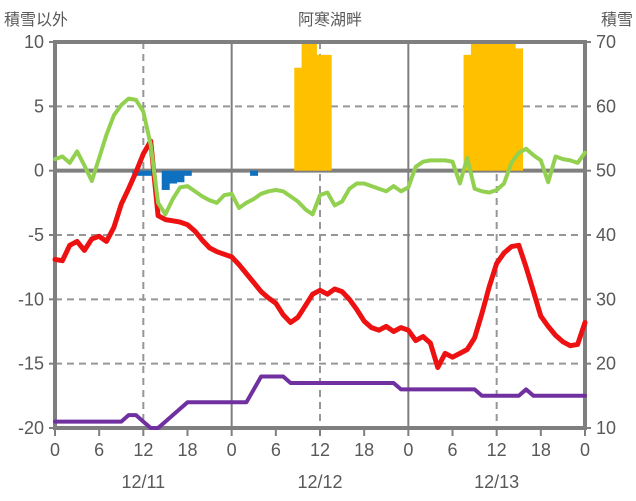 The width and height of the screenshot is (636, 501). I want to click on y-left-tick-label: 0, so click(39, 171).